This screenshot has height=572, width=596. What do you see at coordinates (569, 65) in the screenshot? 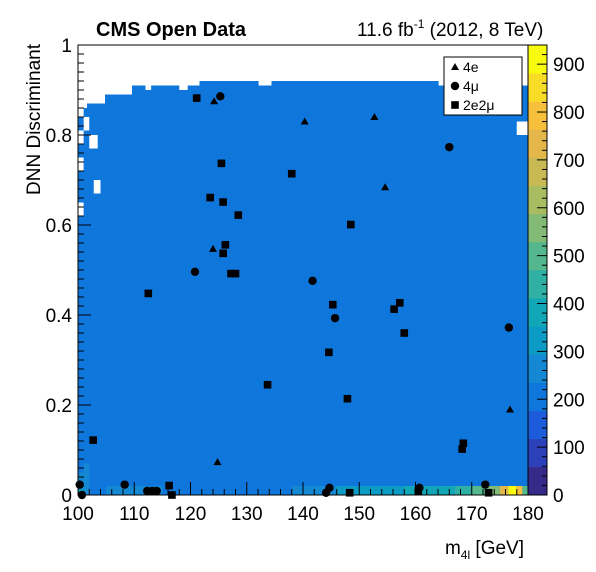
I see `color-scale-label: 900` at bounding box center [569, 65].